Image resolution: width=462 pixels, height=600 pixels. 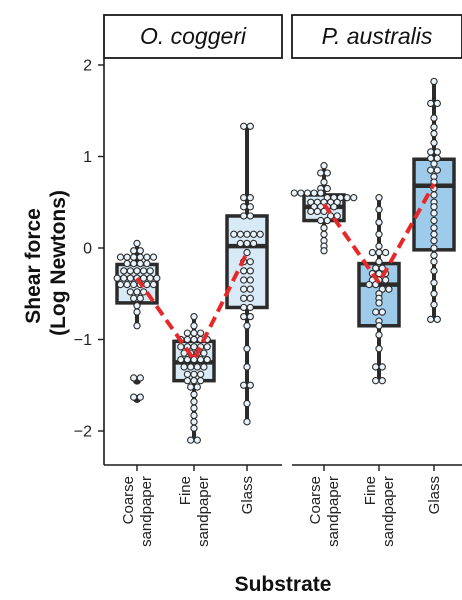 What do you see at coordinates (83, 340) in the screenshot?
I see `y-tick-label-minus-1: −1` at bounding box center [83, 340].